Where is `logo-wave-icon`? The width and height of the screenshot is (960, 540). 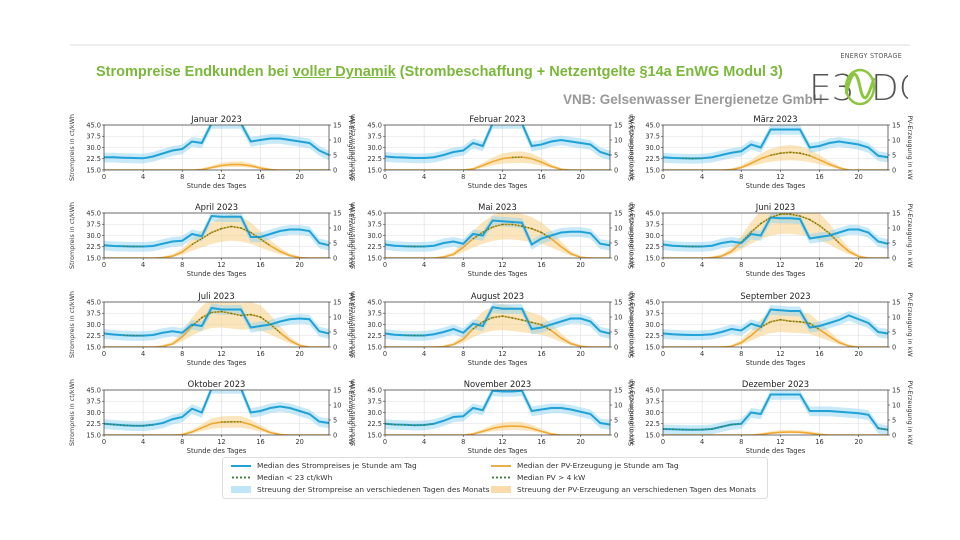 logo-wave-icon is located at coordinates (860, 86).